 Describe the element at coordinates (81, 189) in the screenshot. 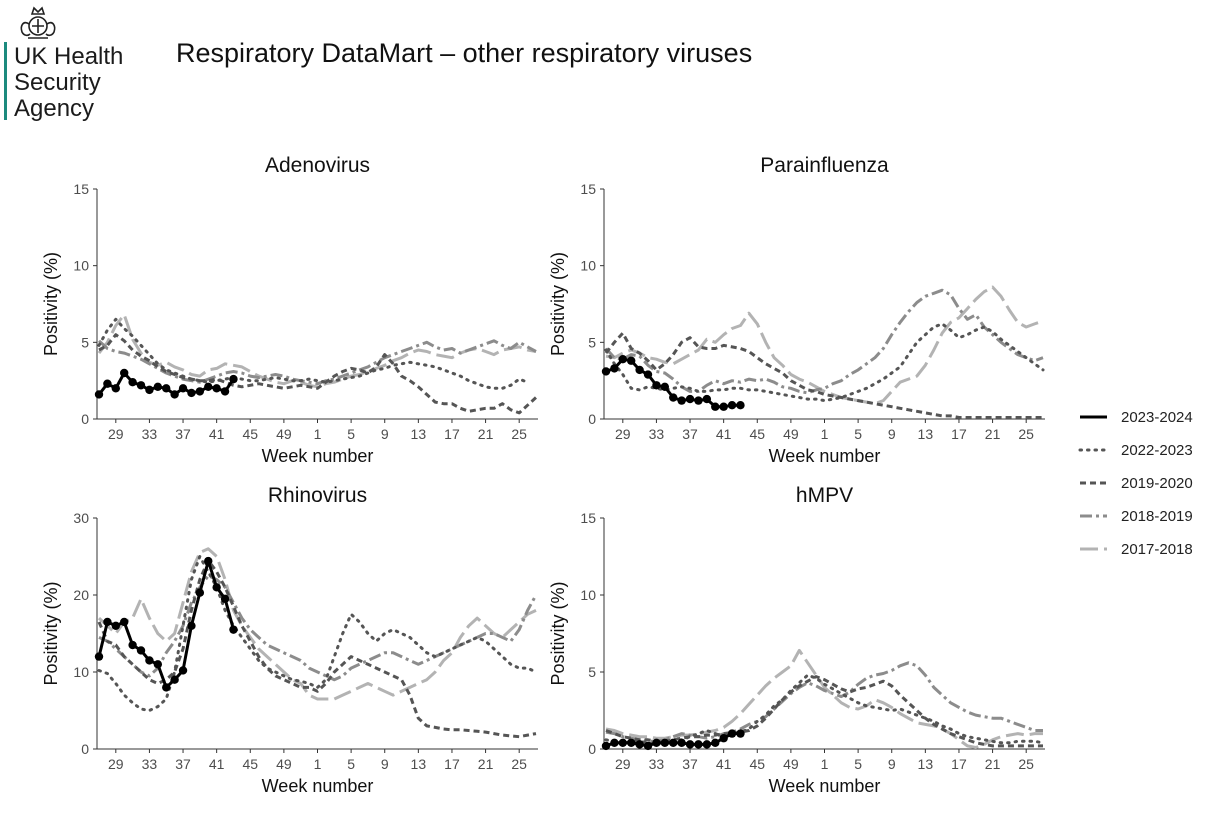

I see `y-tick-label: 15` at that location.